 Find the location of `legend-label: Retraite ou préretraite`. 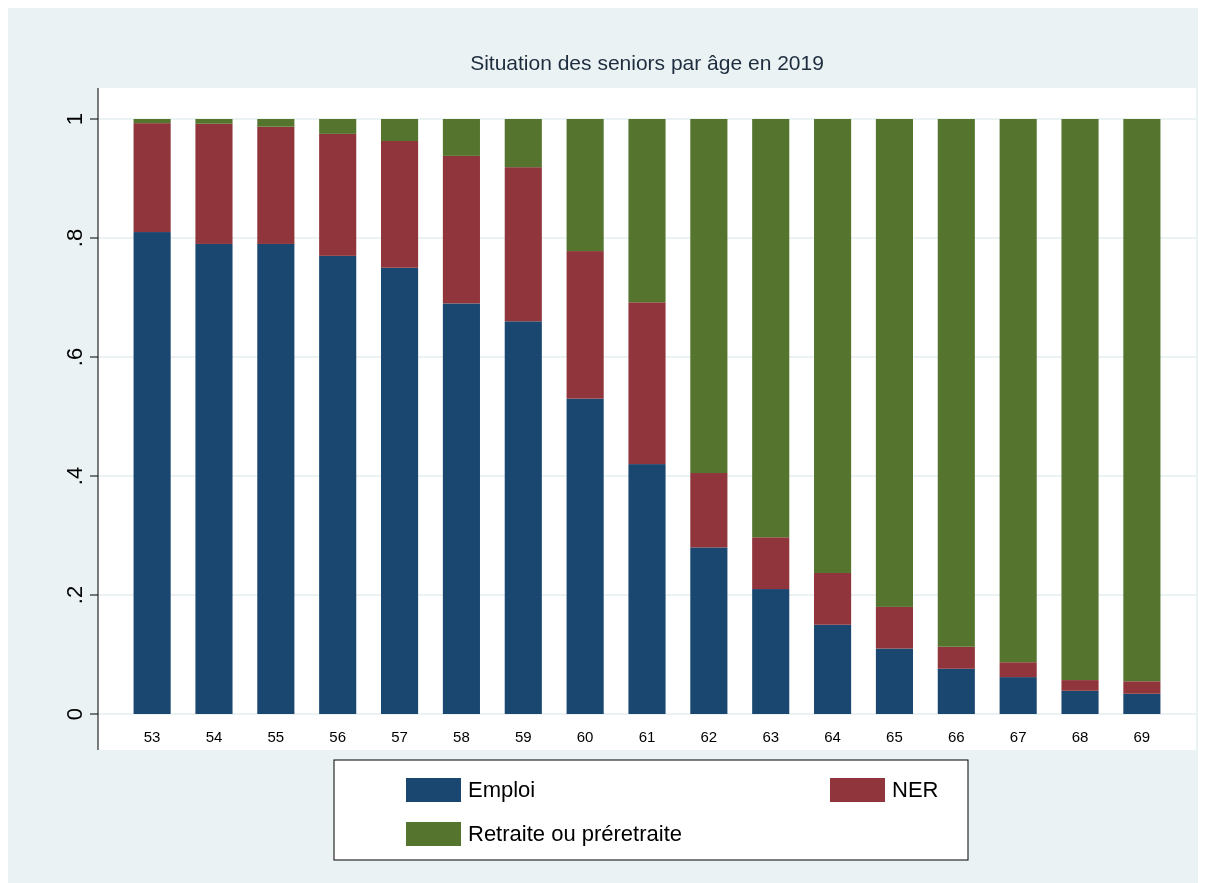

legend-label: Retraite ou préretraite is located at coordinates (575, 833).